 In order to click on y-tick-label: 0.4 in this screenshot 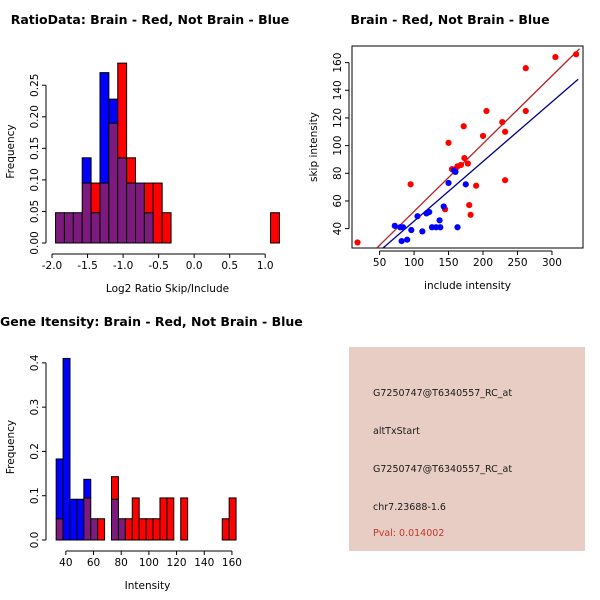, I will do `click(35, 362)`.